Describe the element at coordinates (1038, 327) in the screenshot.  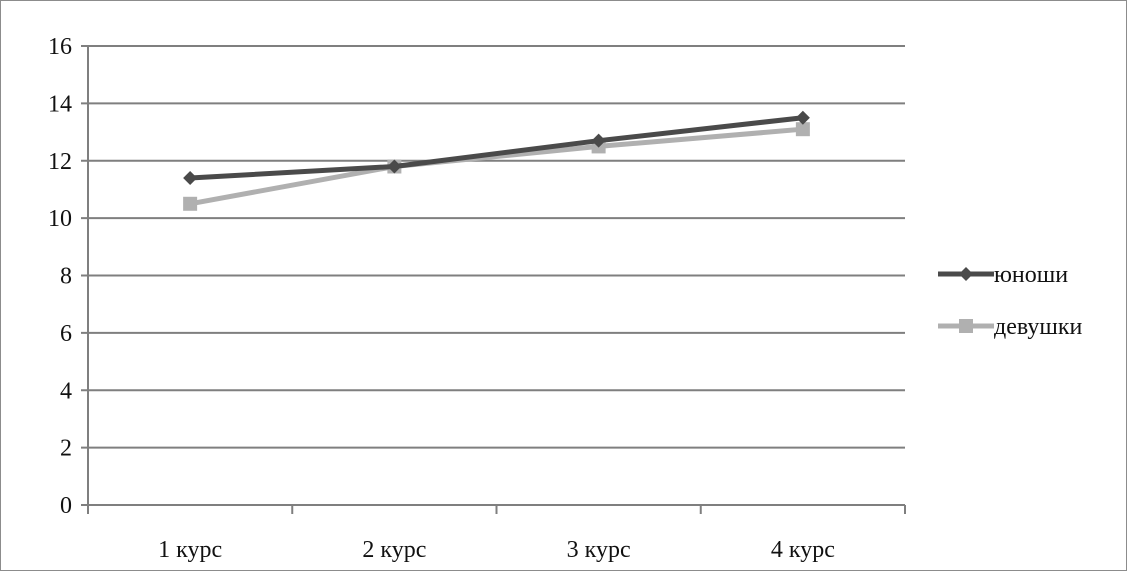
I see `legend-label: девушки` at that location.